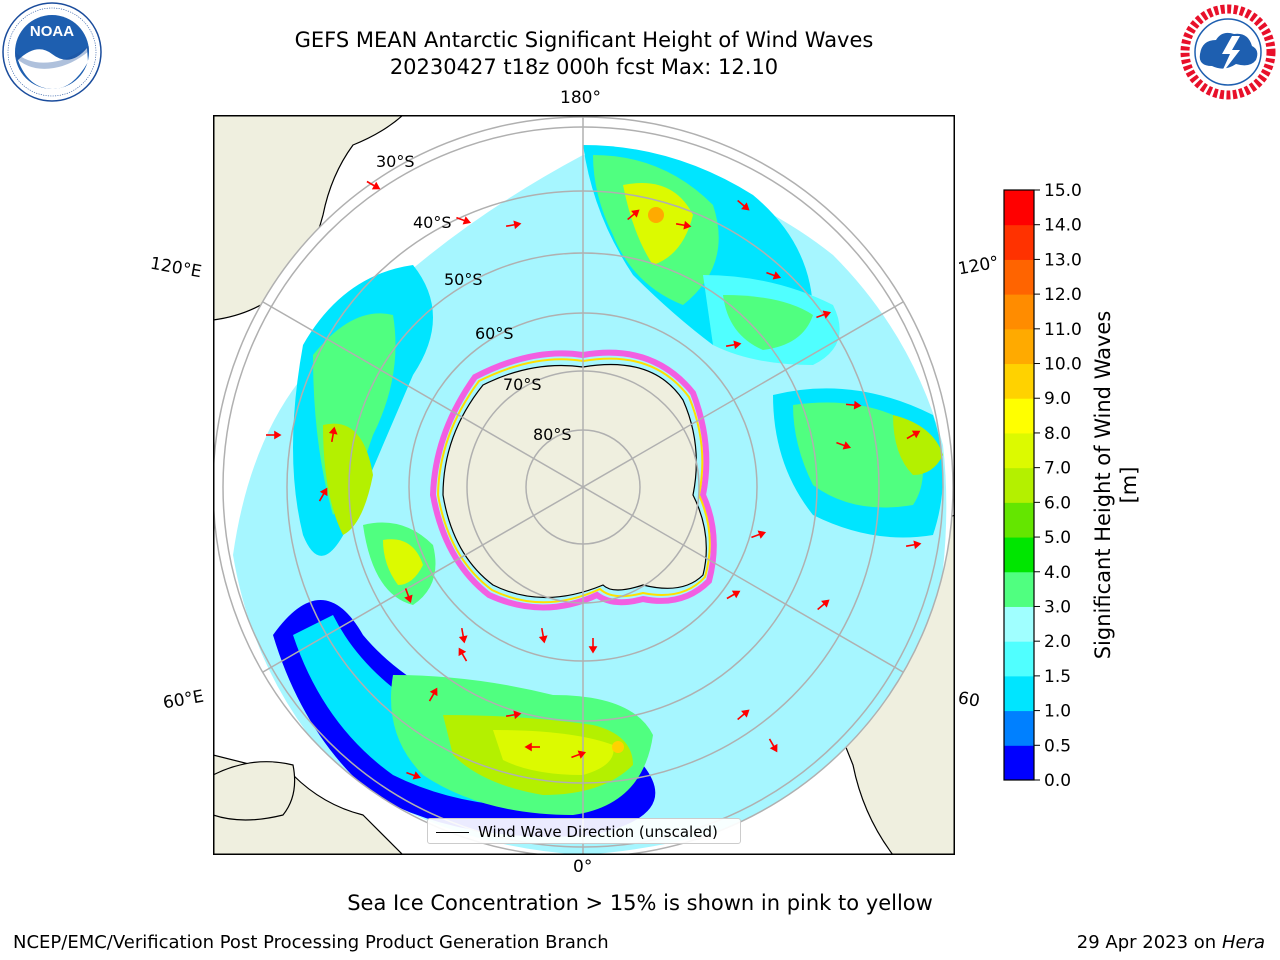 The width and height of the screenshot is (1280, 960). Describe the element at coordinates (1057, 434) in the screenshot. I see `colorbar-tick-label: 8.0` at that location.